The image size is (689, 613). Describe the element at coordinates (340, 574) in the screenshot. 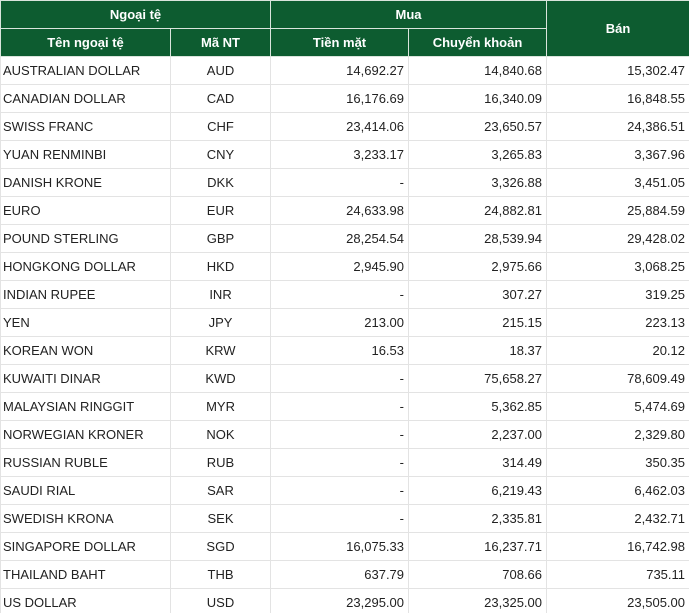

I see `cell: 637.79` at that location.